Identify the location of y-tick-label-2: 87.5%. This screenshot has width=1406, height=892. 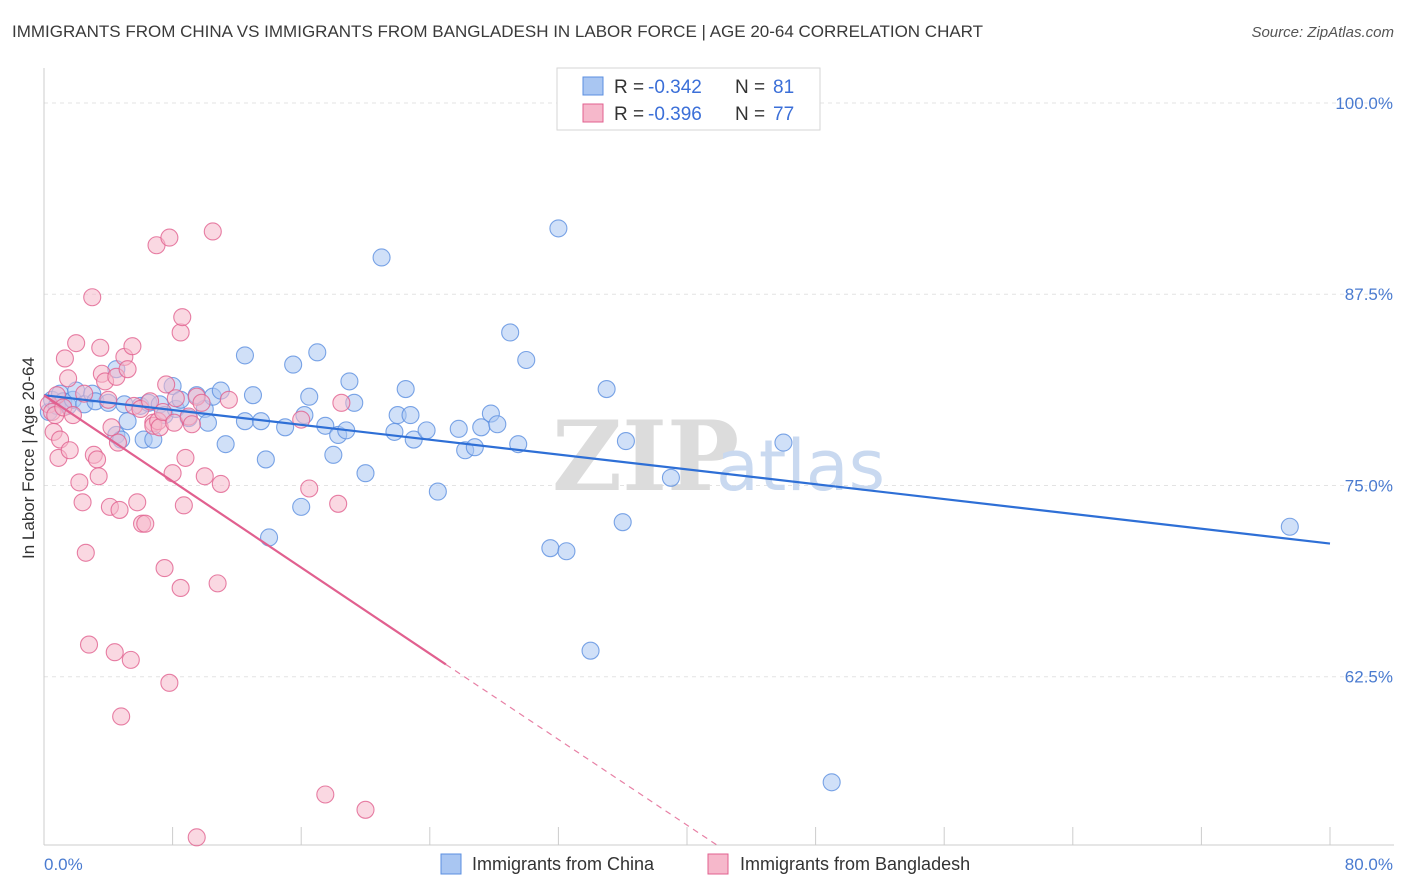
(1369, 294).